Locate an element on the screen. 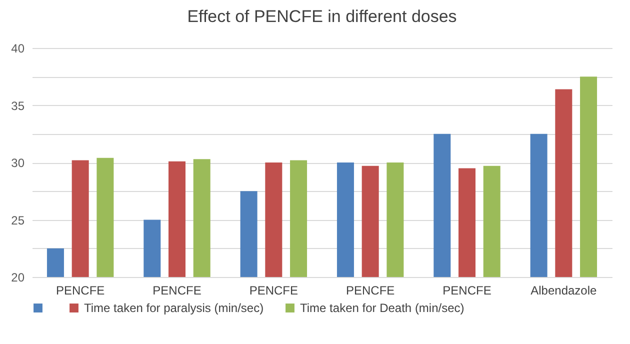  y-tick-label: 20 is located at coordinates (18, 277).